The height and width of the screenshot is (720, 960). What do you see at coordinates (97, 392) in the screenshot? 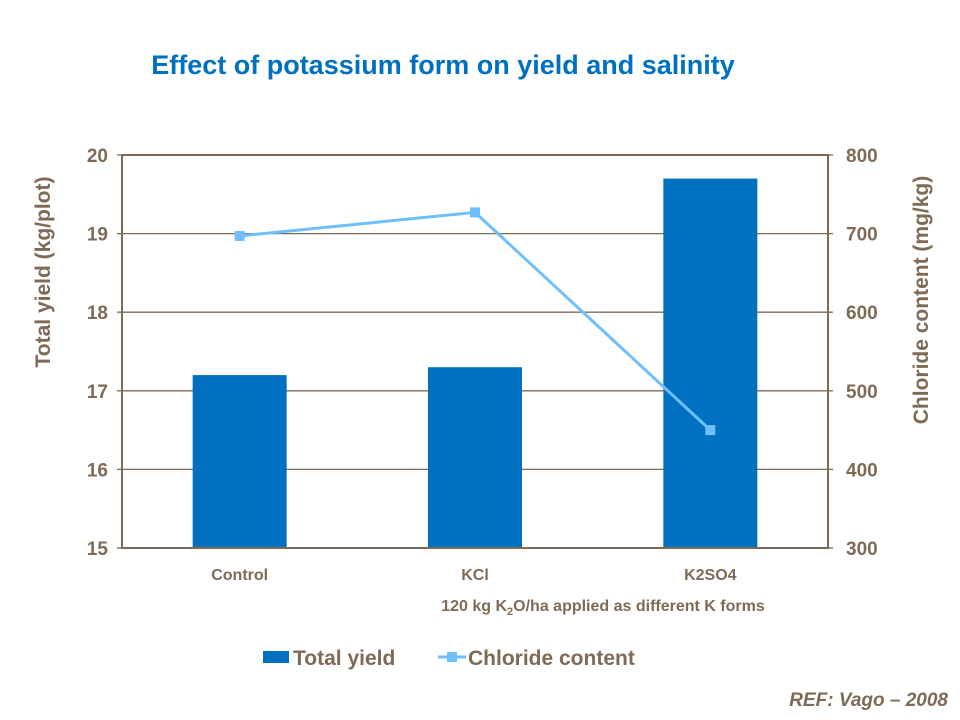
I see `y-left-tick-label: 17` at bounding box center [97, 392].